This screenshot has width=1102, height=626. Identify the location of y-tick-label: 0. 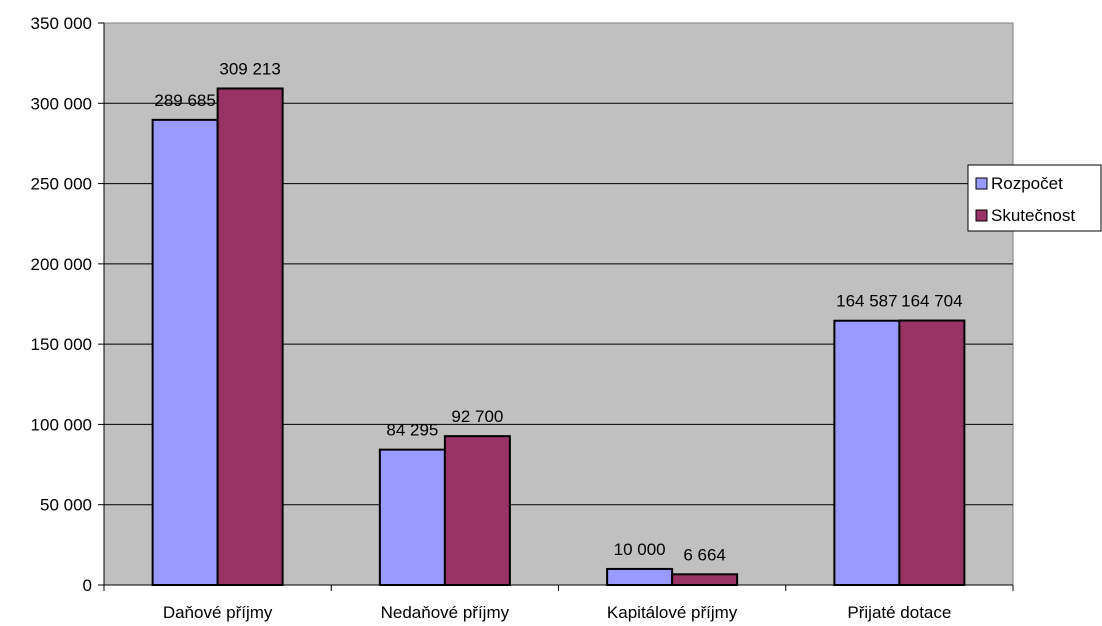
(87, 585).